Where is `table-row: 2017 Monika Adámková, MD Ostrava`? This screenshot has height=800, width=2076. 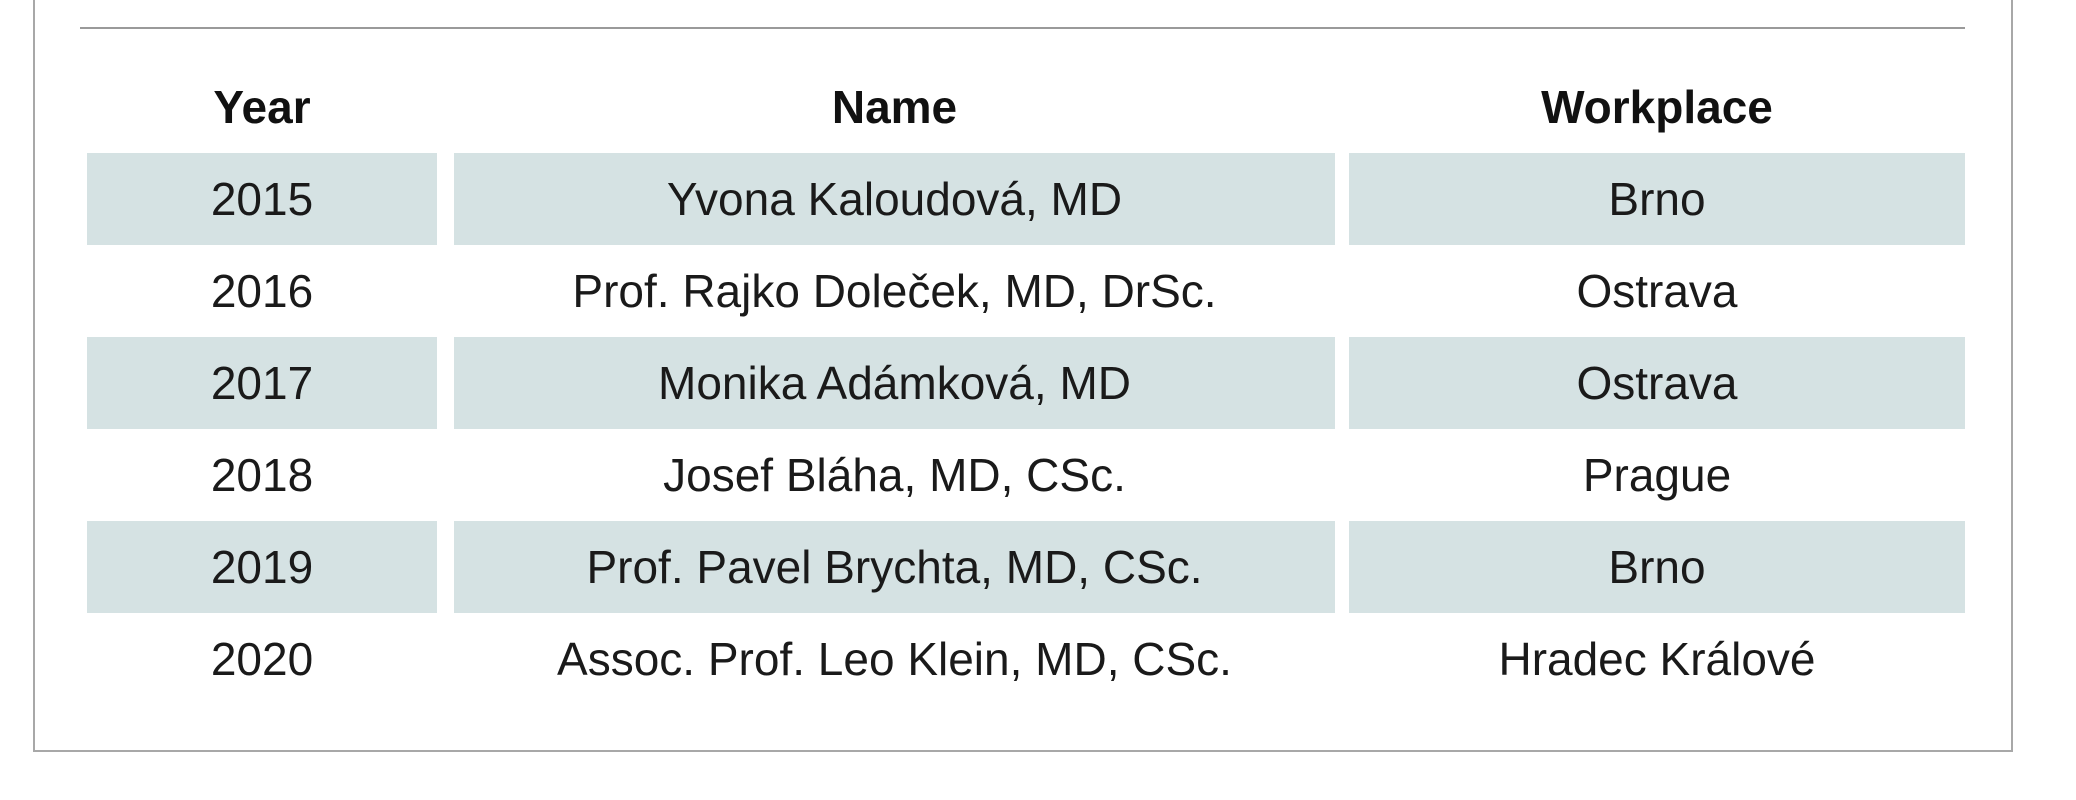 table-row: 2017 Monika Adámková, MD Ostrava is located at coordinates (1026, 383).